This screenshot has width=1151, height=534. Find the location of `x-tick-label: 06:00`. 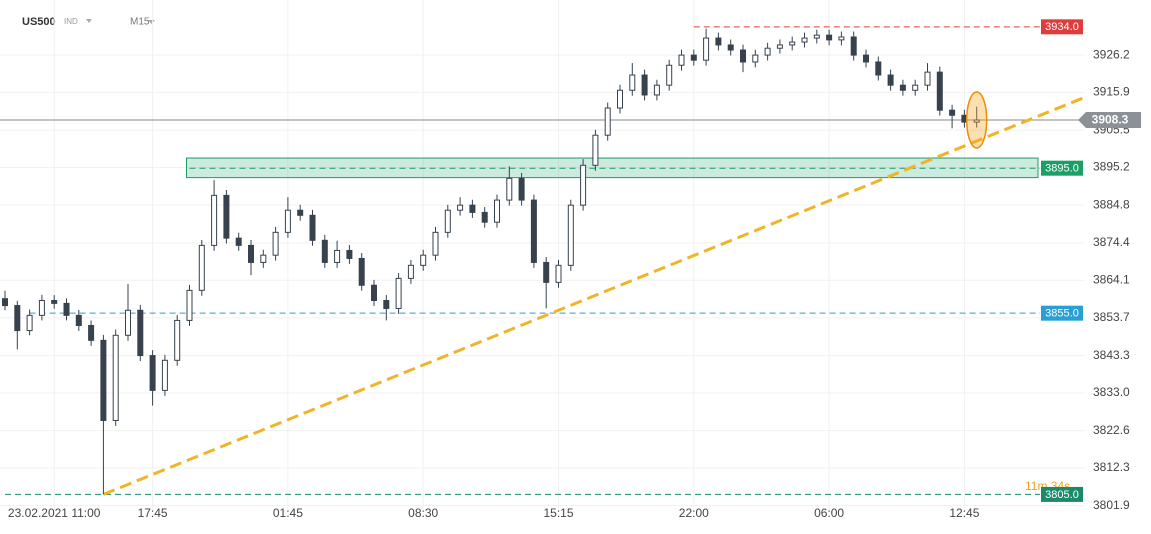

x-tick-label: 06:00 is located at coordinates (829, 513).